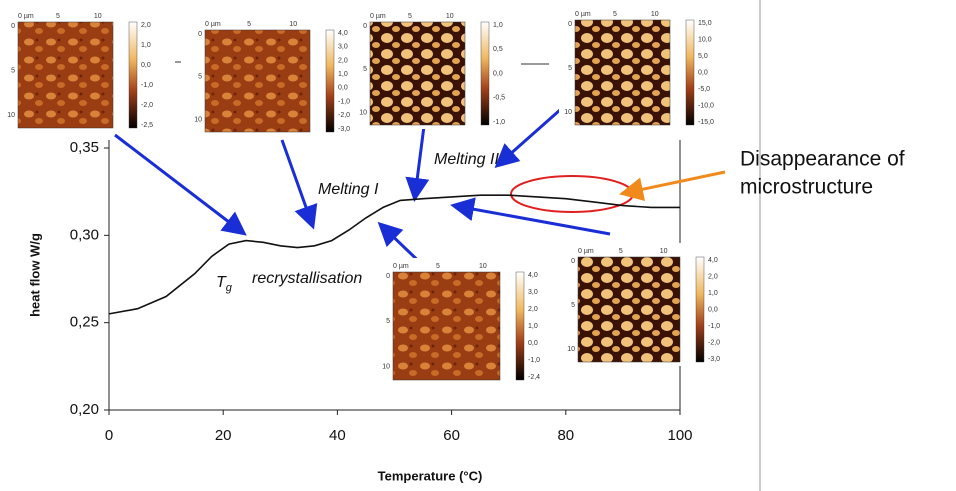 The image size is (956, 491). What do you see at coordinates (344, 129) in the screenshot?
I see `colorbar-label: -3,0` at bounding box center [344, 129].